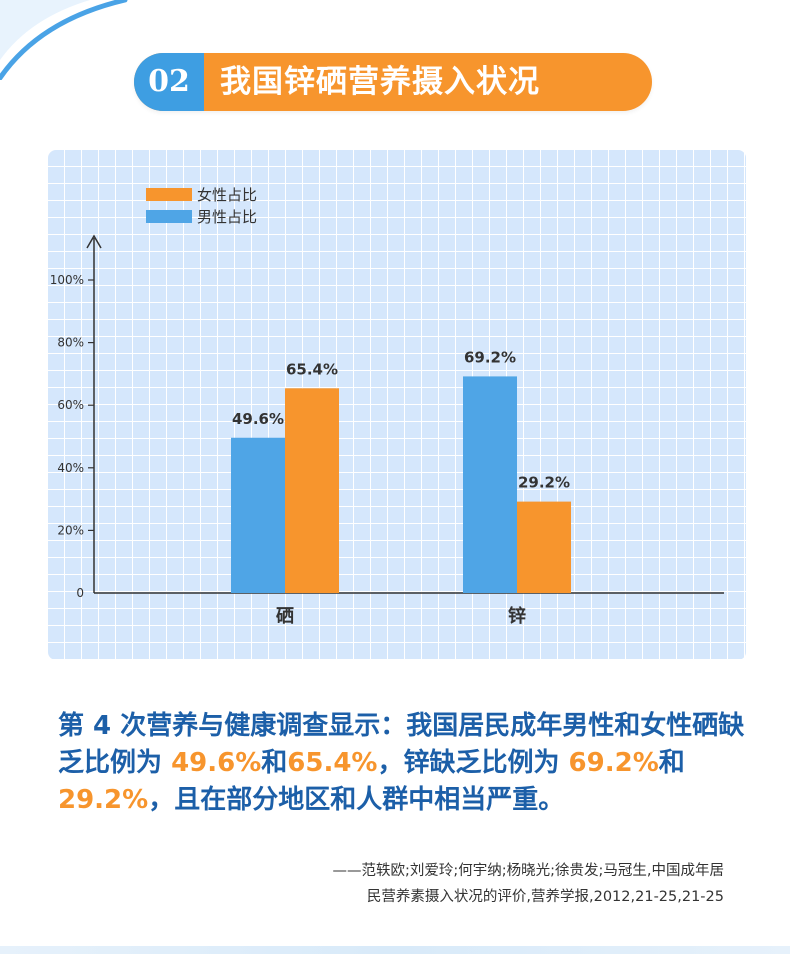  What do you see at coordinates (94, 241) in the screenshot?
I see `y-axis-arrow` at bounding box center [94, 241].